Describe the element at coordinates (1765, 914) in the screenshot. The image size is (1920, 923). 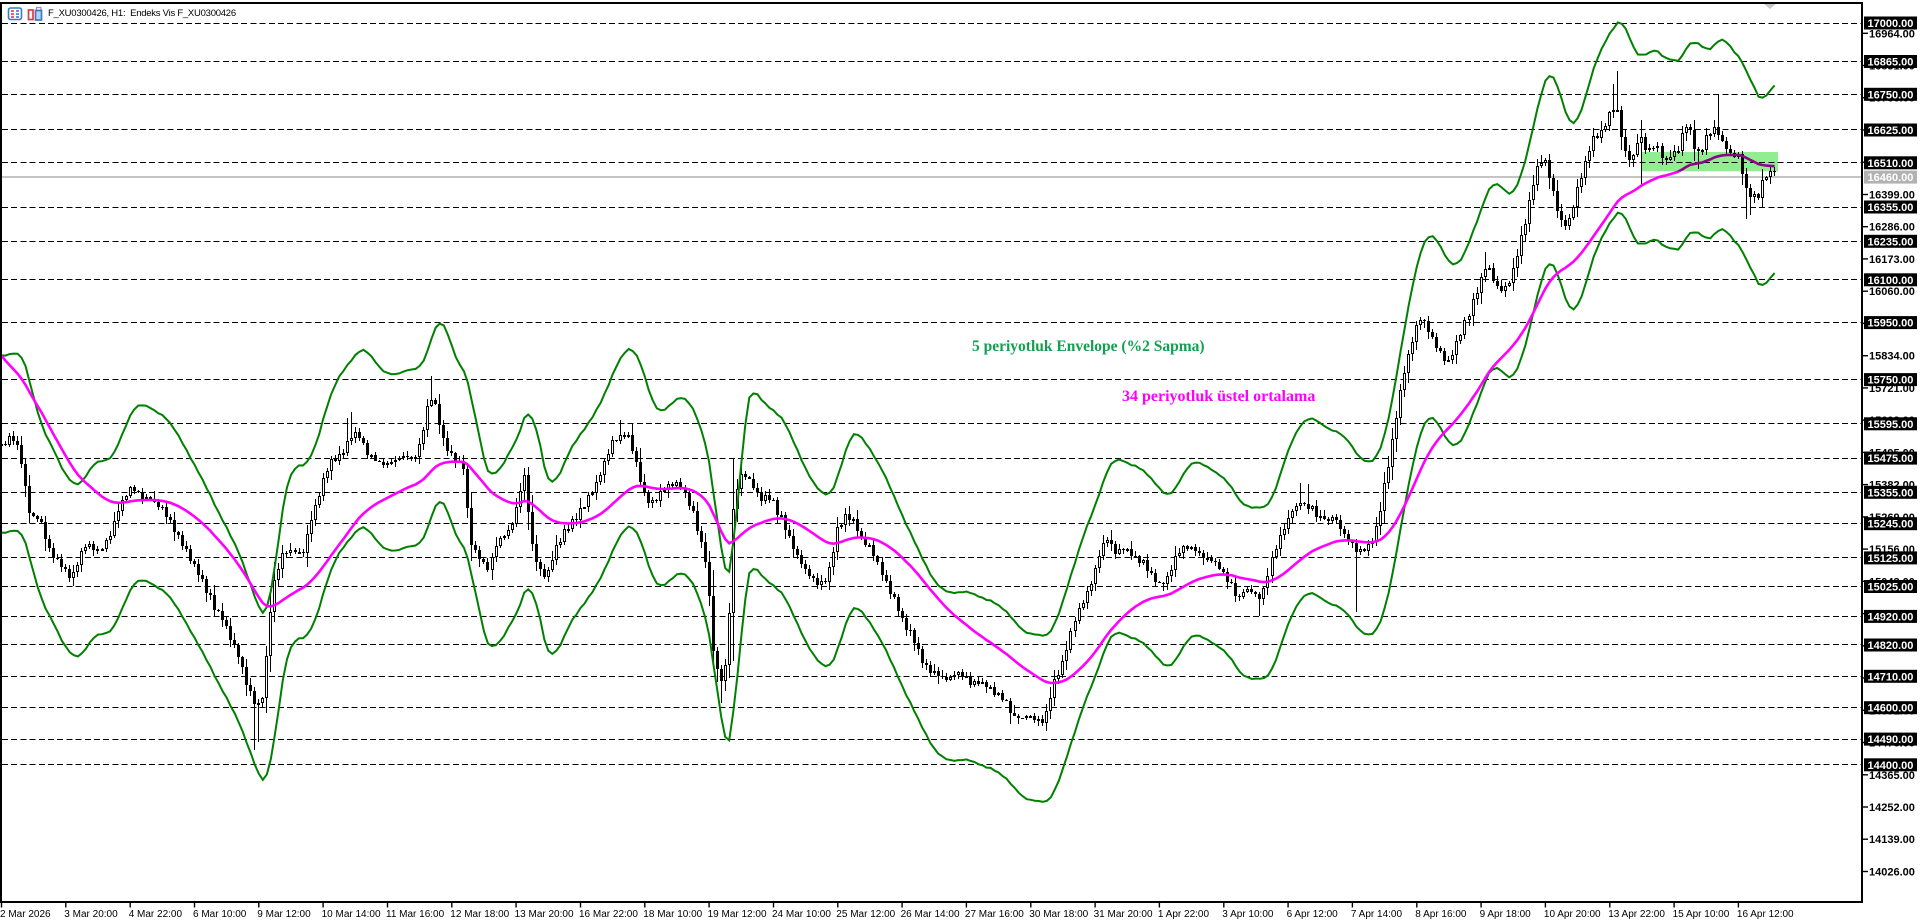
I see `svg-text: 16 Apr 12:00` at that location.